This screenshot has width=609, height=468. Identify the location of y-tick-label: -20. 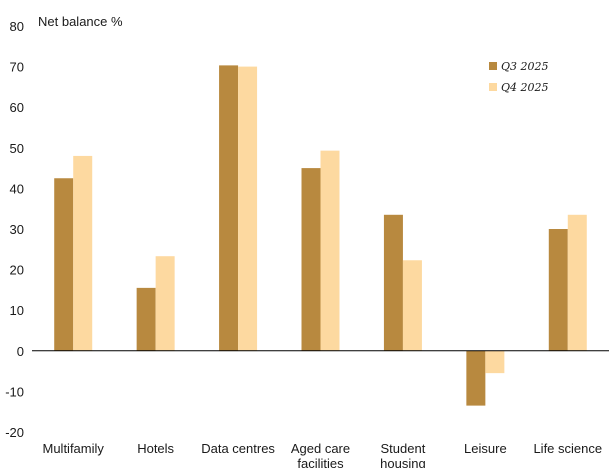
(14, 432).